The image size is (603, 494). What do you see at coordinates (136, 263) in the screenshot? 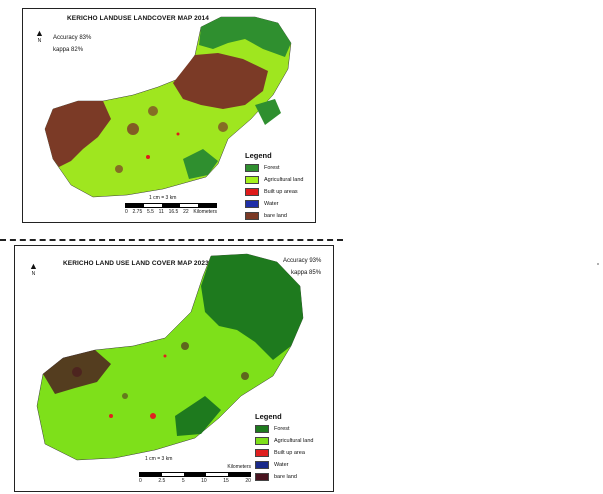
I see `map-title: KERICHO LAND USE LAND COVER MAP 2023` at bounding box center [136, 263].